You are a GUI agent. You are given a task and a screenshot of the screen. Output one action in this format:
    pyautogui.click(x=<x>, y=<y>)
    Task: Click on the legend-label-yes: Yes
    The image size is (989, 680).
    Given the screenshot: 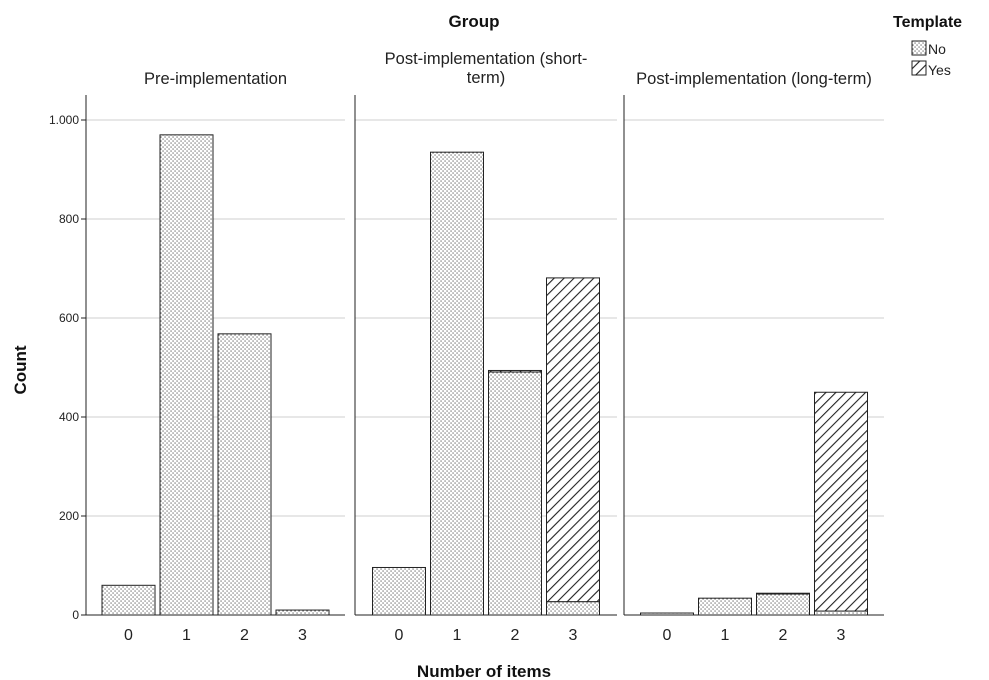 What is the action you would take?
    pyautogui.click(x=939, y=70)
    